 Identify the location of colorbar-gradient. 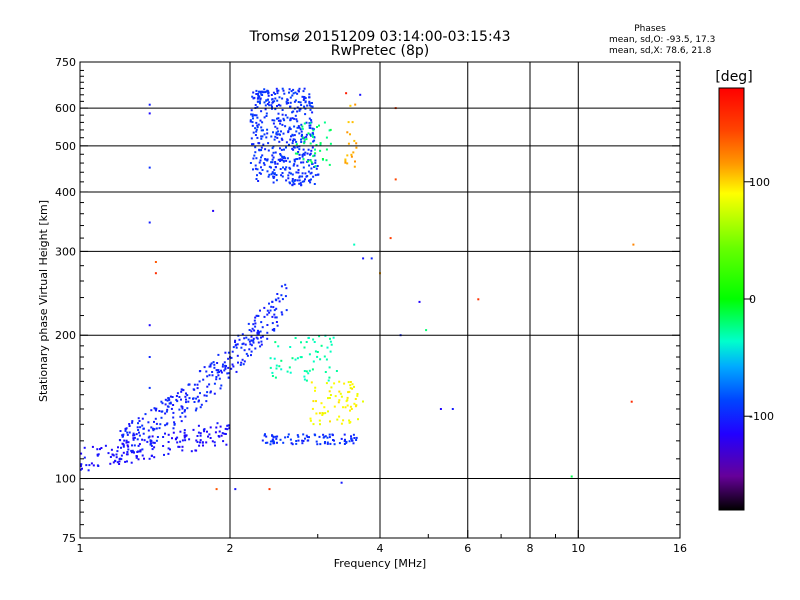
(731, 299).